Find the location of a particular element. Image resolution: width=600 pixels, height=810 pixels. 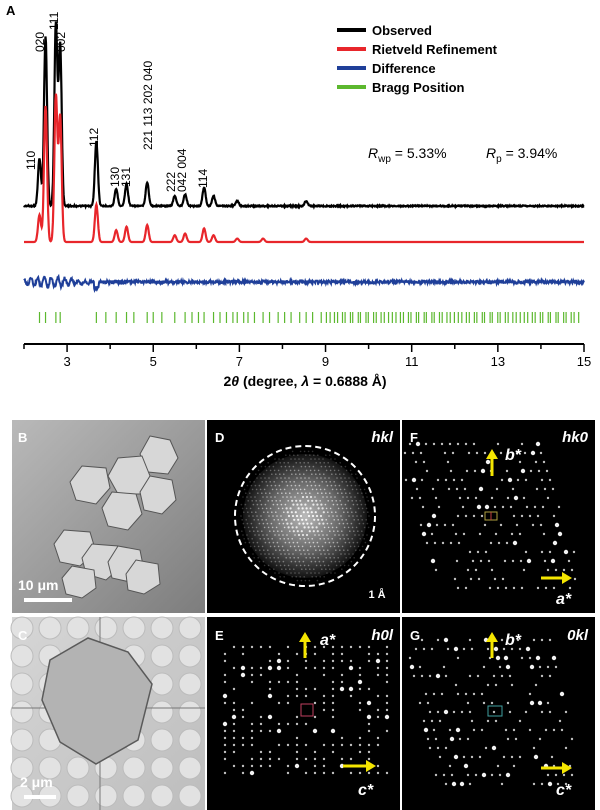

c-star-arrowhead-g is located at coordinates (567, 768).